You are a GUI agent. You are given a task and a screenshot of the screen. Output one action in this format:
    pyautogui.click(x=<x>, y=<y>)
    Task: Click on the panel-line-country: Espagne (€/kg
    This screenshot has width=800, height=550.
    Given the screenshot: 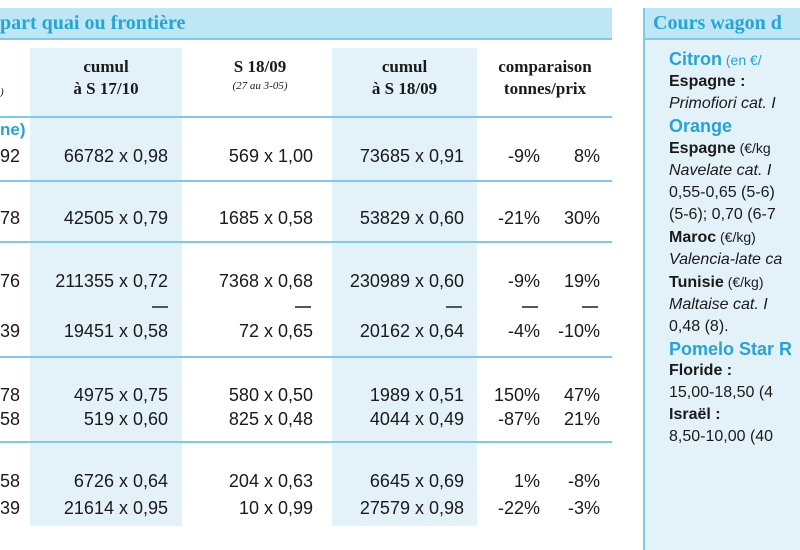 What is the action you would take?
    pyautogui.click(x=734, y=148)
    